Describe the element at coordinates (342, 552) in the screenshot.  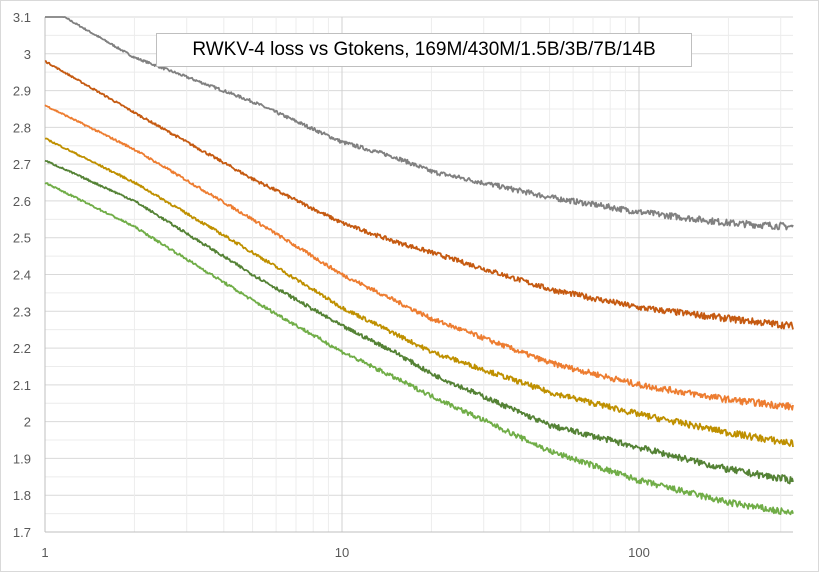
I see `x-tick-label: 10` at that location.